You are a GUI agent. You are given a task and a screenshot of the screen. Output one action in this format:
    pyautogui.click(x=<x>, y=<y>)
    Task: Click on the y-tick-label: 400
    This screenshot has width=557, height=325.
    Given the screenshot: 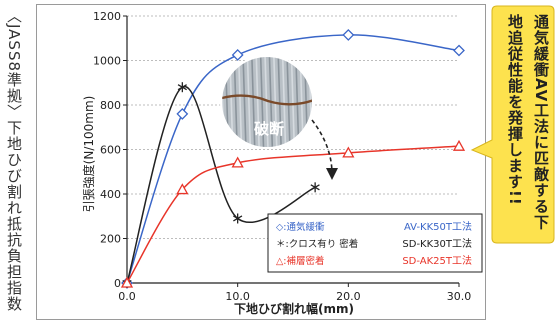 What is the action you would take?
    pyautogui.click(x=110, y=194)
    